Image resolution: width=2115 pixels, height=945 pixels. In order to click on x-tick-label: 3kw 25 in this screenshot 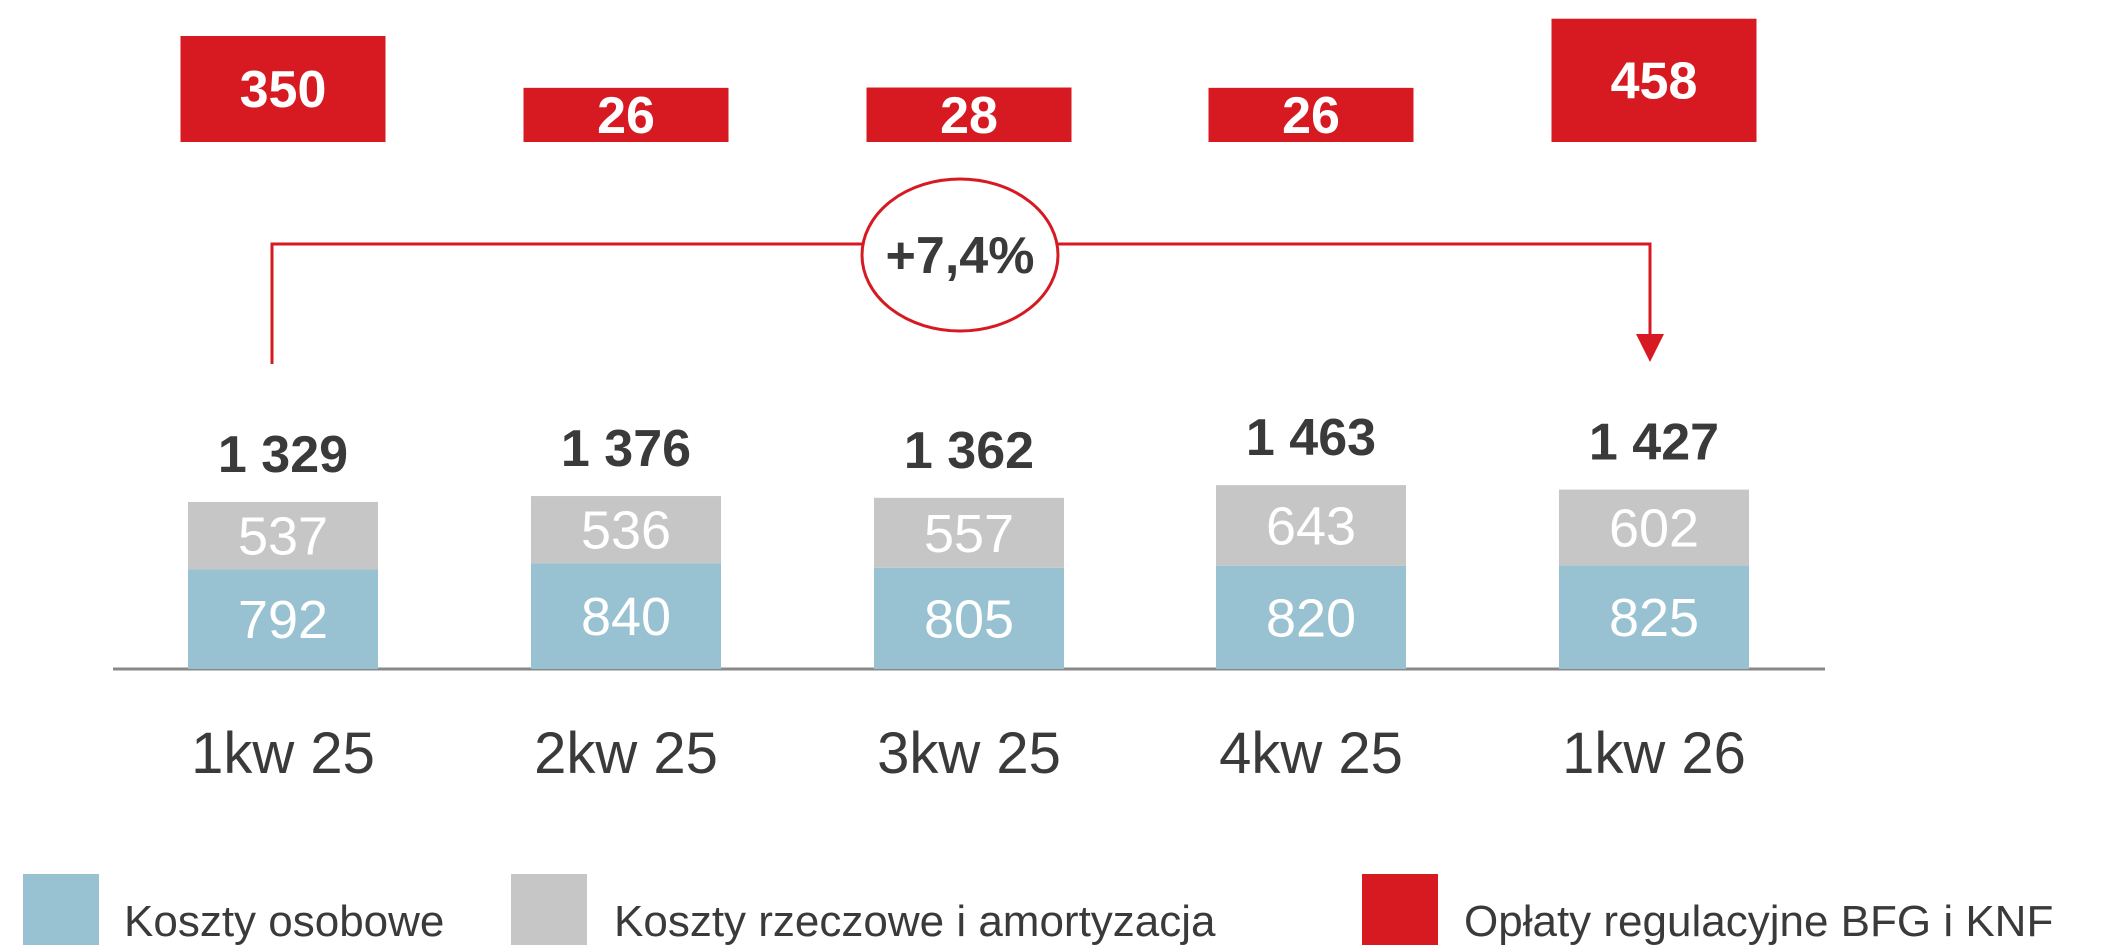, I will do `click(969, 753)`.